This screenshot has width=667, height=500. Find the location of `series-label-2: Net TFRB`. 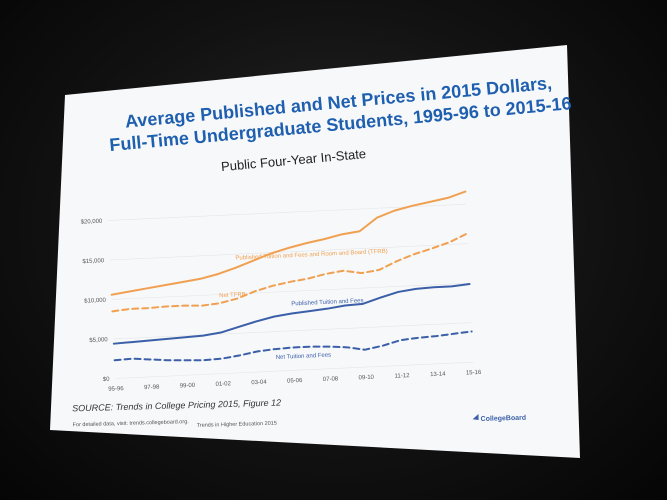

series-label-2: Net TFRB is located at coordinates (232, 295).